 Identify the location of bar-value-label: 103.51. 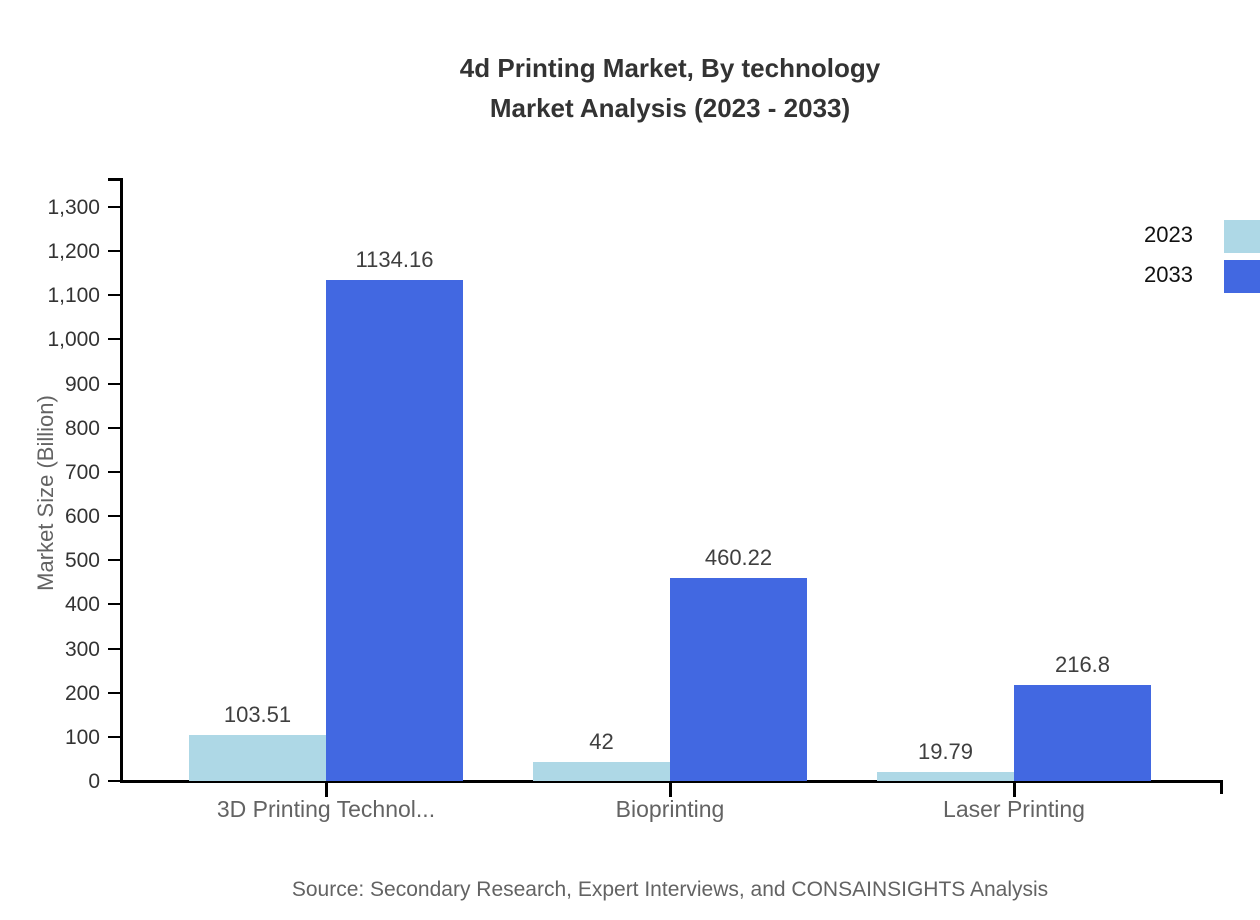
(257, 715).